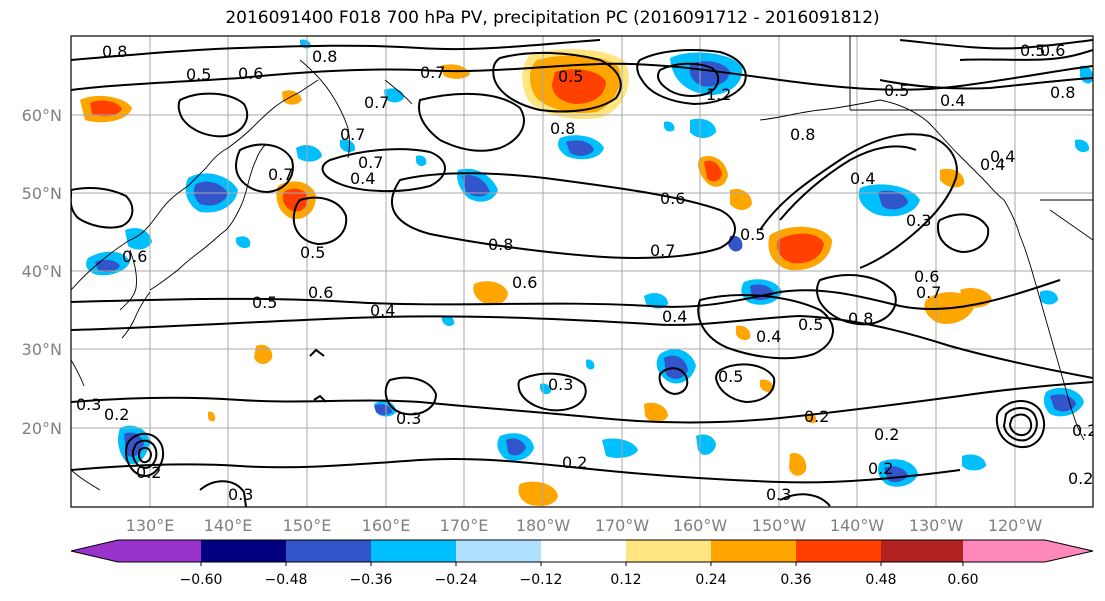 This screenshot has width=1105, height=601. I want to click on lon-label: 160°W, so click(700, 525).